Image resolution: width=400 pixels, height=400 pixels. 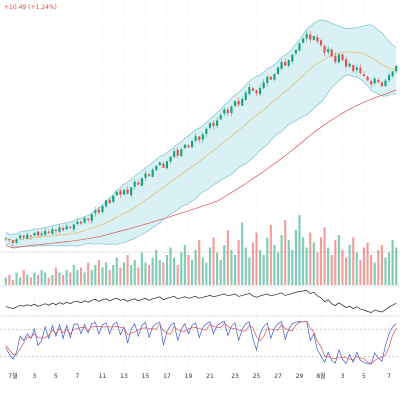 I want to click on x-tick-label-2: 5, so click(x=56, y=376).